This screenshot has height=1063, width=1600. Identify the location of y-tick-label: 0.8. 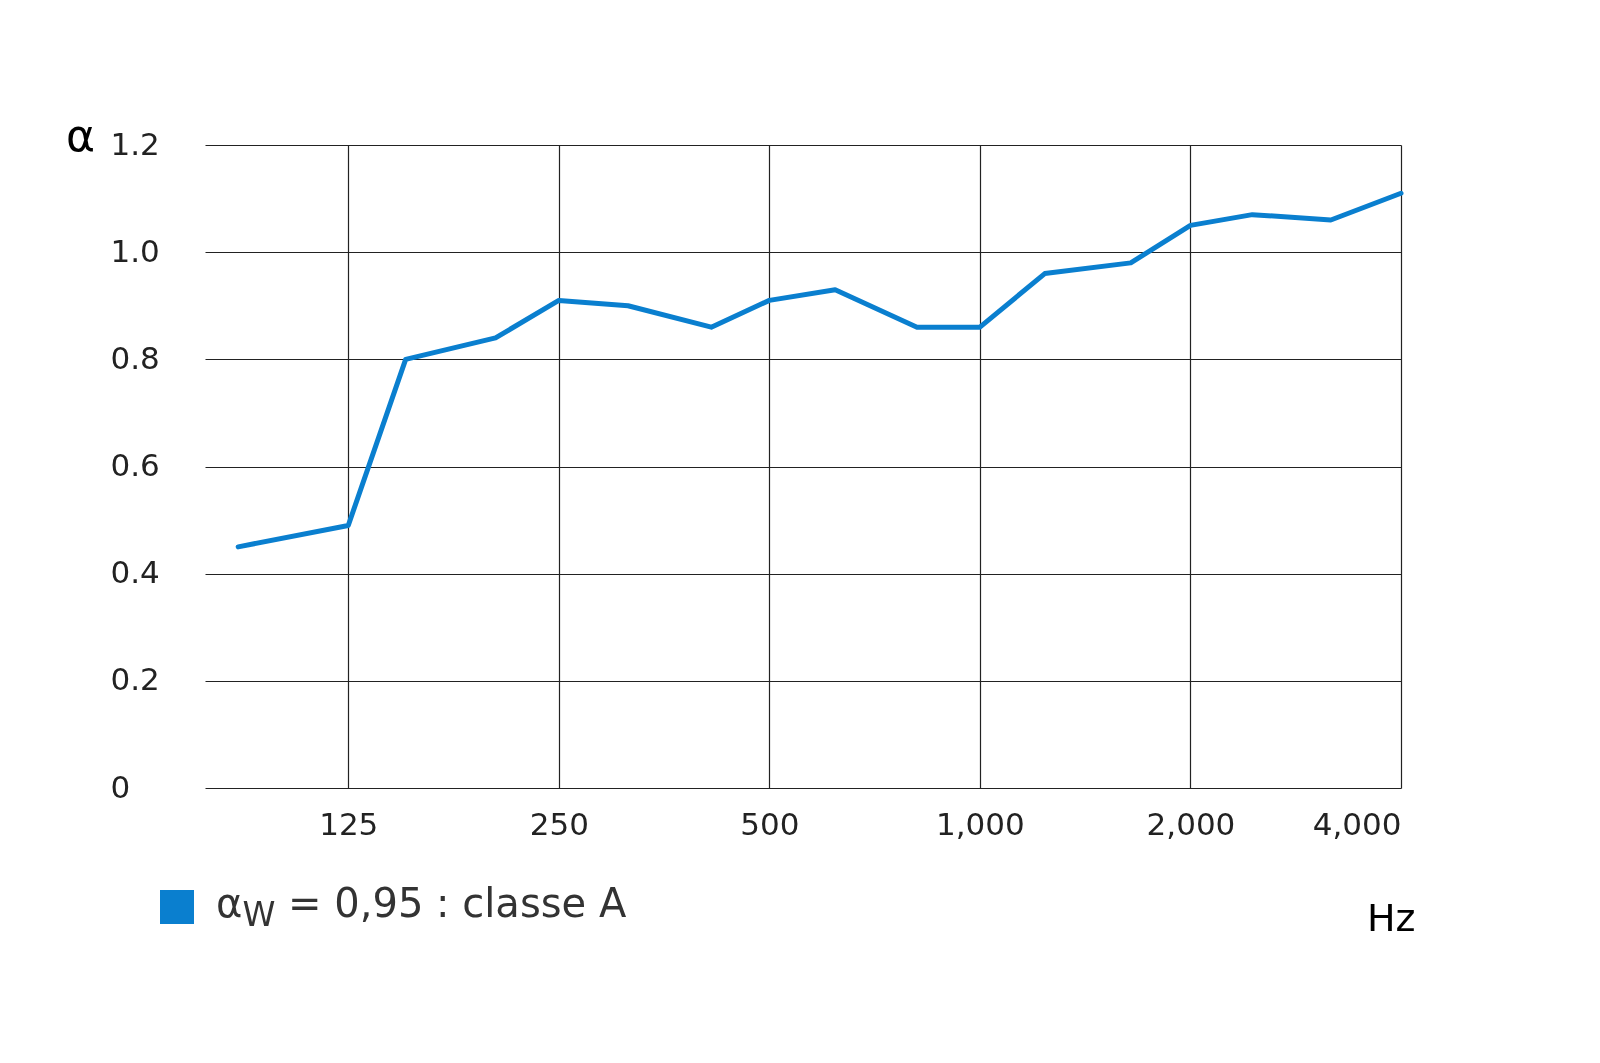
(135, 357).